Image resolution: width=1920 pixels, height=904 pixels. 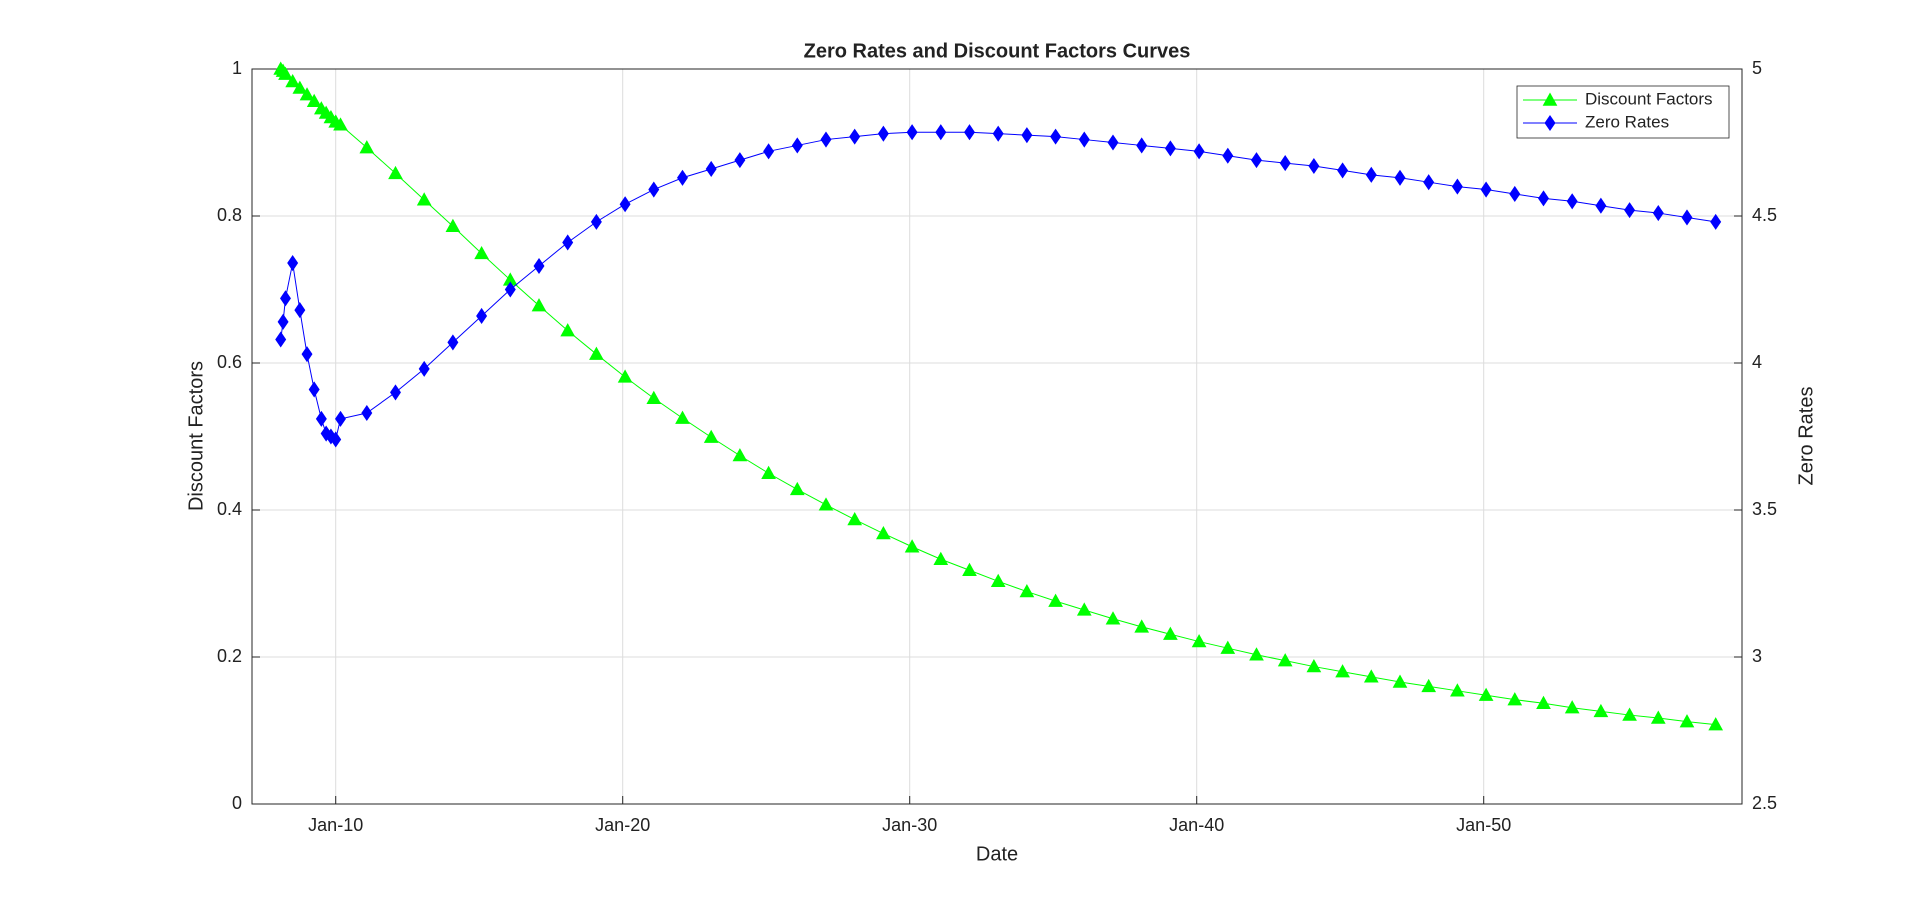 What do you see at coordinates (1483, 825) in the screenshot?
I see `x-tick-label: Jan-50` at bounding box center [1483, 825].